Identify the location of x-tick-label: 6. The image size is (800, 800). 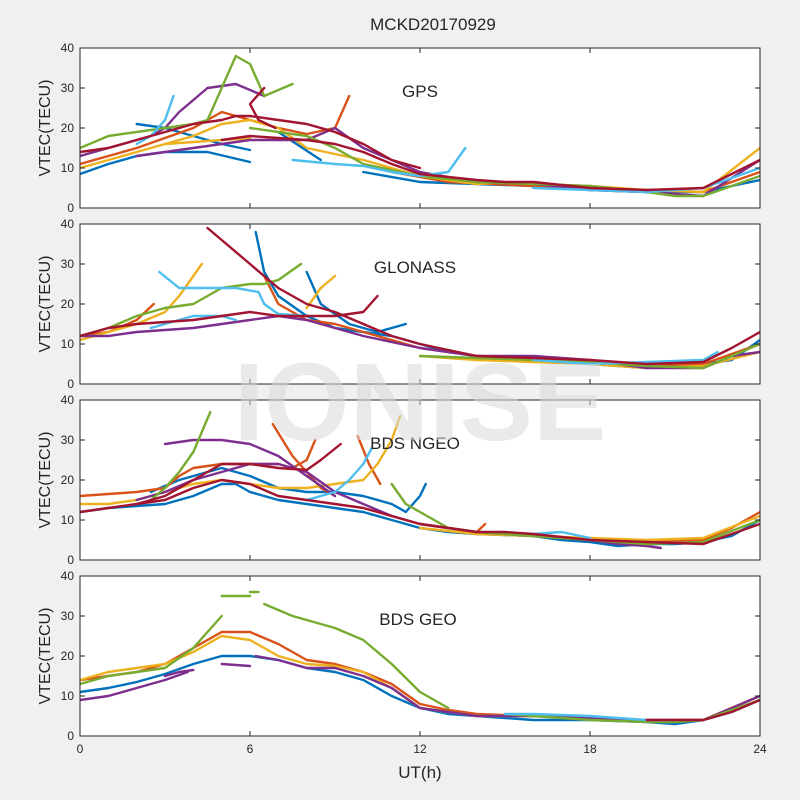
(250, 749).